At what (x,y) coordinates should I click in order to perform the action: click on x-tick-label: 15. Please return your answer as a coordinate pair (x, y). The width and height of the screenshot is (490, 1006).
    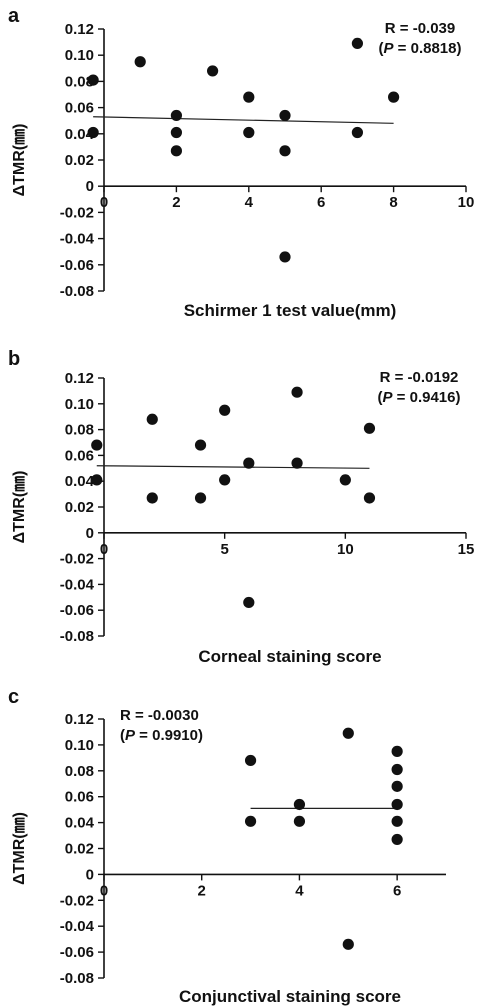
    Looking at the image, I should click on (466, 549).